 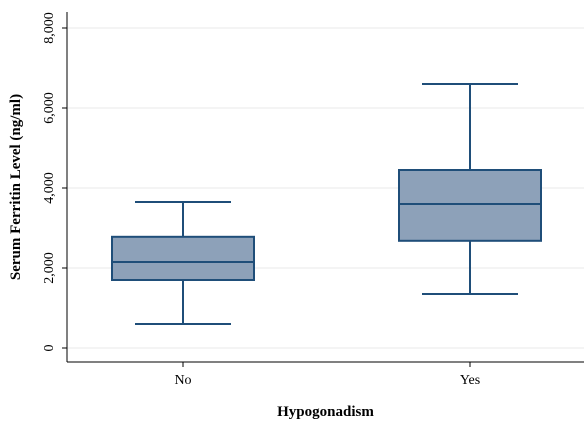 I want to click on box-no, so click(x=183, y=263).